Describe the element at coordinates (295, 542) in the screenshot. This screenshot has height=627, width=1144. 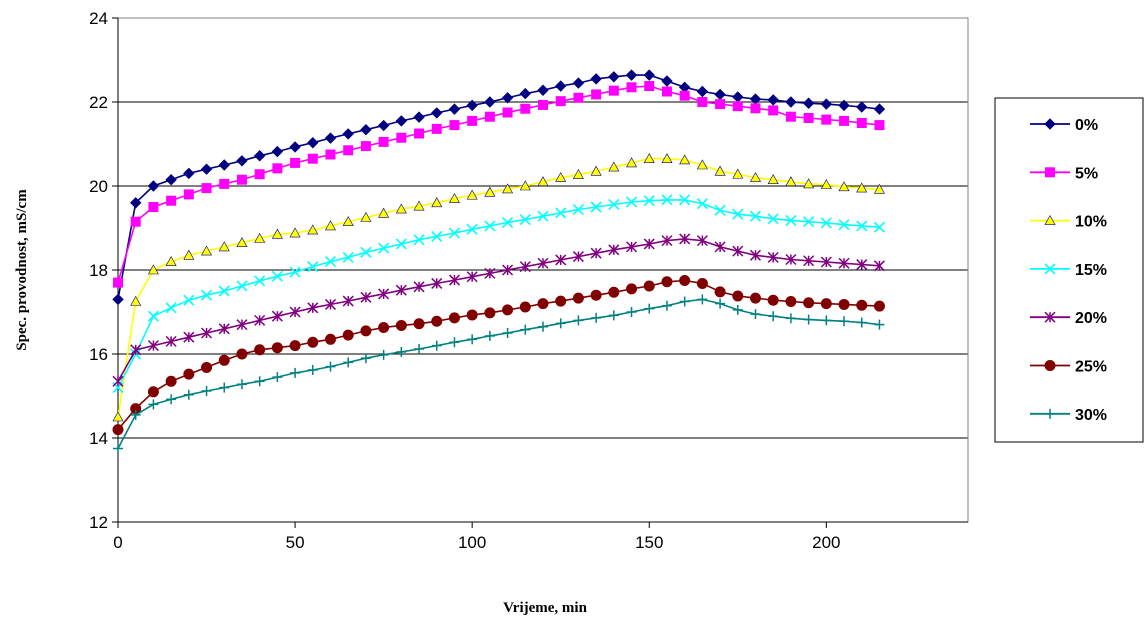
I see `x-tick-label: 50` at that location.